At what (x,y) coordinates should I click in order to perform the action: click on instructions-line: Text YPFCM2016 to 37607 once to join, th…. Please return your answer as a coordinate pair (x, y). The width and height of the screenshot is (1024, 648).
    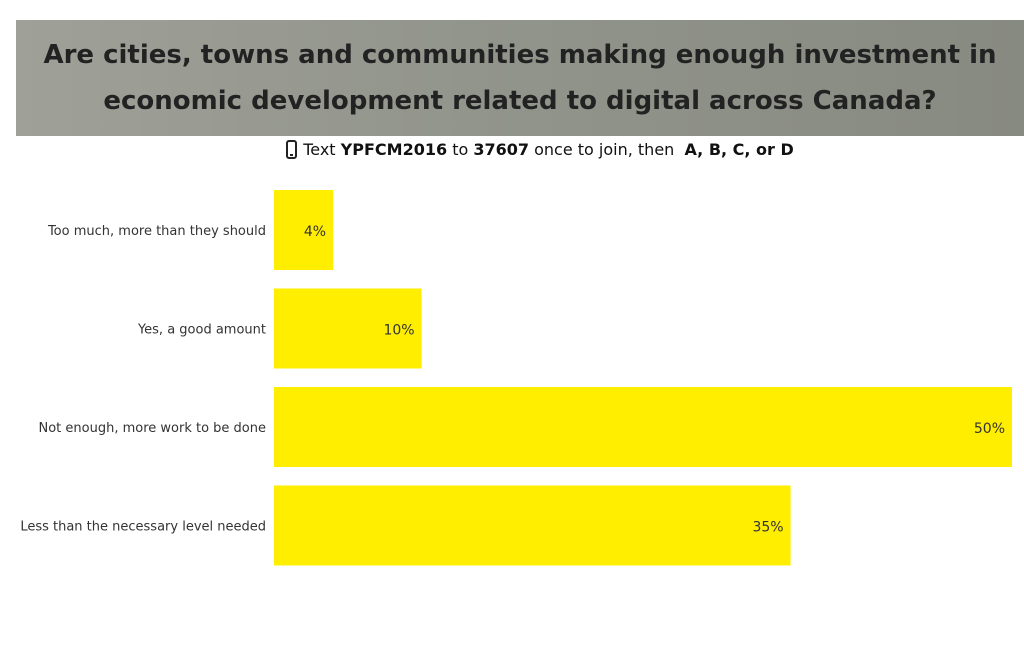
    Looking at the image, I should click on (512, 149).